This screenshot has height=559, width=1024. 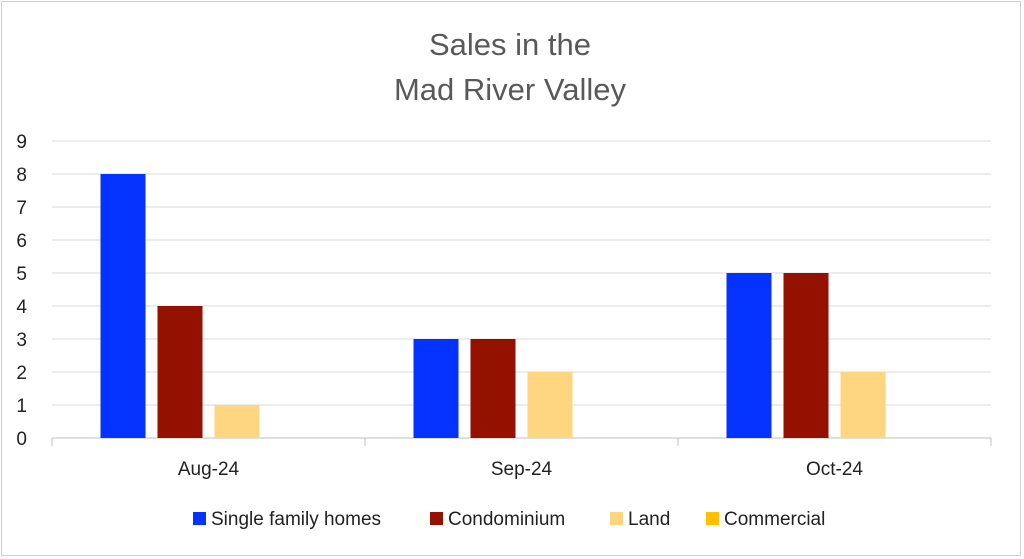 I want to click on y-tick-label: 7, so click(x=21, y=208).